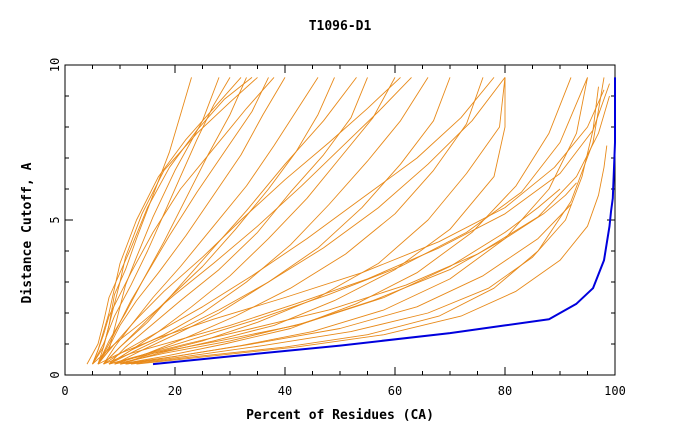 This screenshot has height=440, width=680. What do you see at coordinates (395, 391) in the screenshot?
I see `x-tick-label: 60` at bounding box center [395, 391].